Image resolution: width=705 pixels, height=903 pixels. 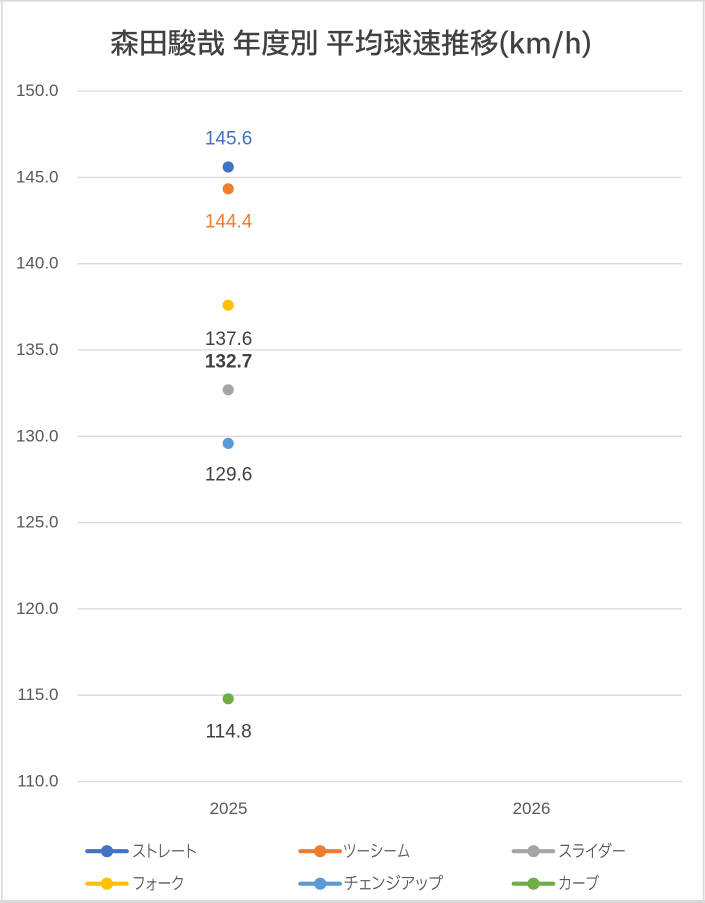 I want to click on svg-text: 125.0, so click(x=37, y=522).